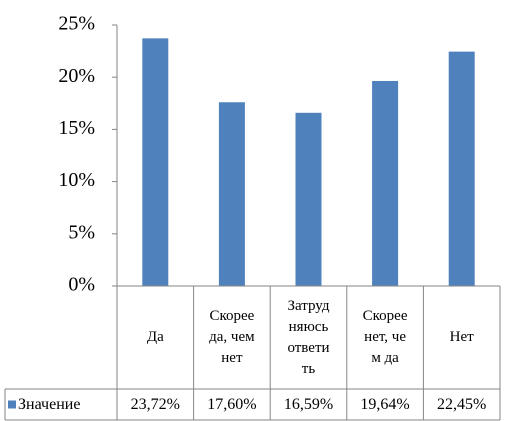 Image resolution: width=508 pixels, height=421 pixels. I want to click on x-category-cell: Да, so click(155, 337).